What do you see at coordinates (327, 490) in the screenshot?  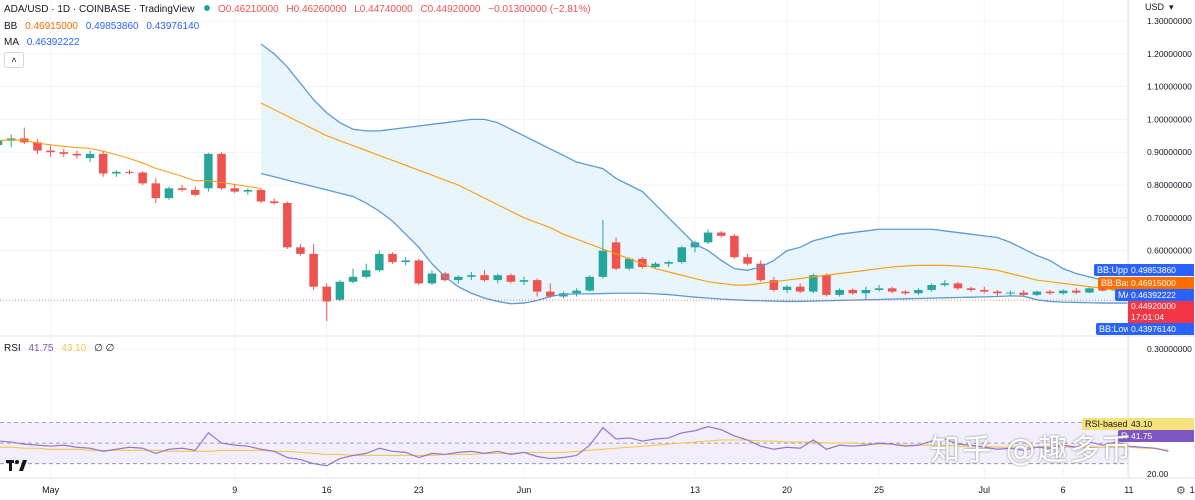 I see `time-tick-label: 16` at bounding box center [327, 490].